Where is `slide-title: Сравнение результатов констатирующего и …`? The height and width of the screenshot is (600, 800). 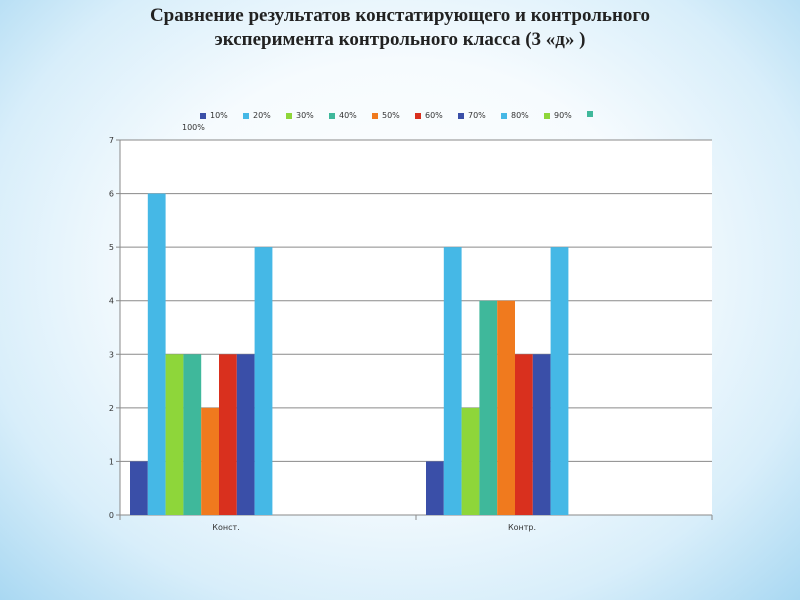 slide-title: Сравнение результатов констатирующего и … is located at coordinates (400, 28).